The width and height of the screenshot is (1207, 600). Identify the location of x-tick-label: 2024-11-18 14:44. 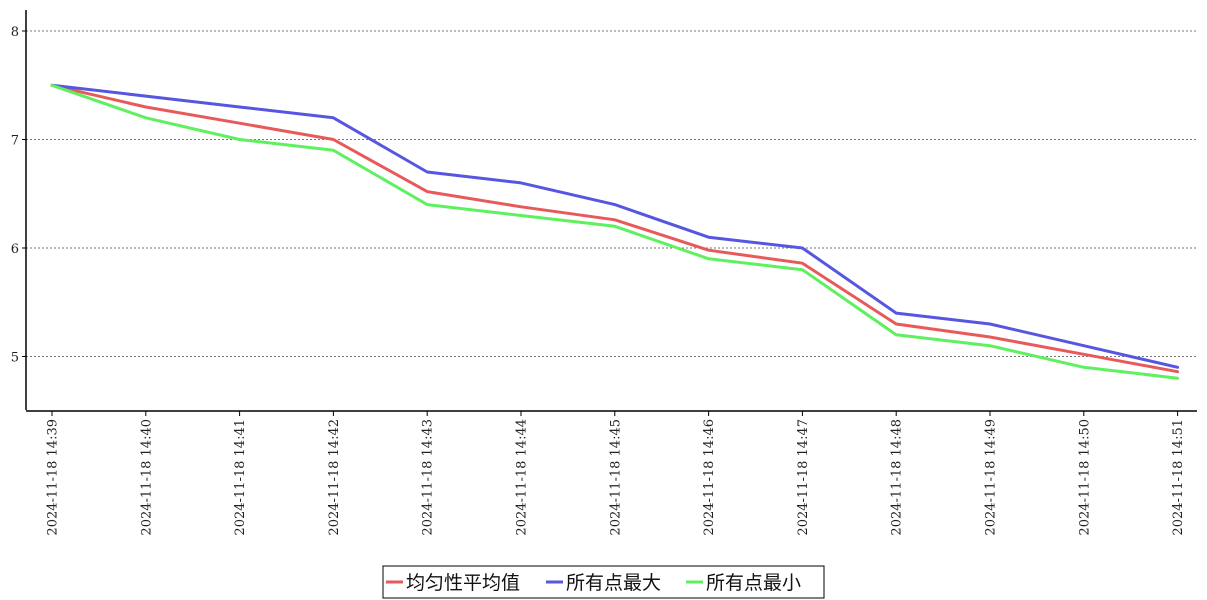
(522, 477).